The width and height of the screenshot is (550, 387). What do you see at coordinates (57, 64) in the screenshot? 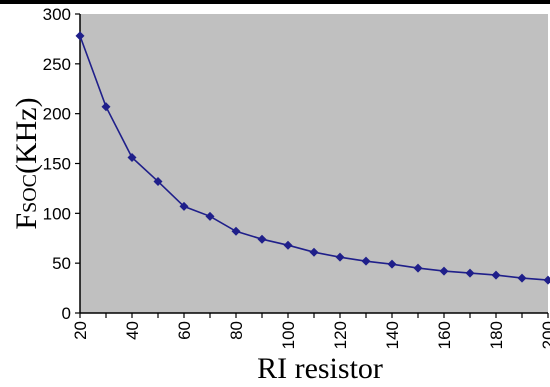
I see `y-tick-label: 250` at bounding box center [57, 64].